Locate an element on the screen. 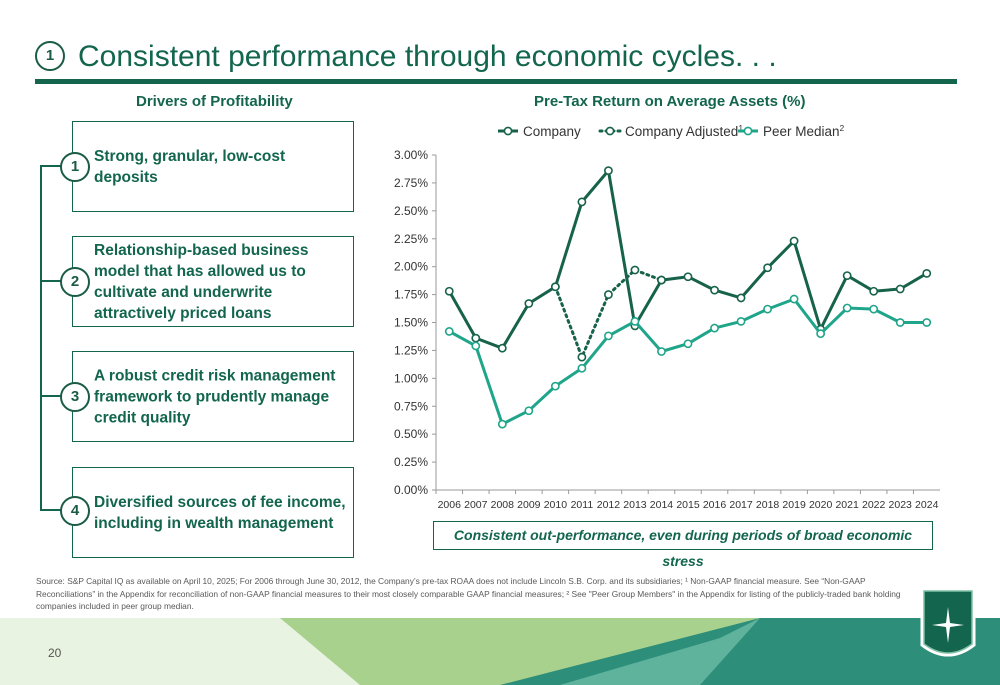 The image size is (1000, 685). driver-text-1: Strong, granular, low-cost deposits is located at coordinates (190, 166).